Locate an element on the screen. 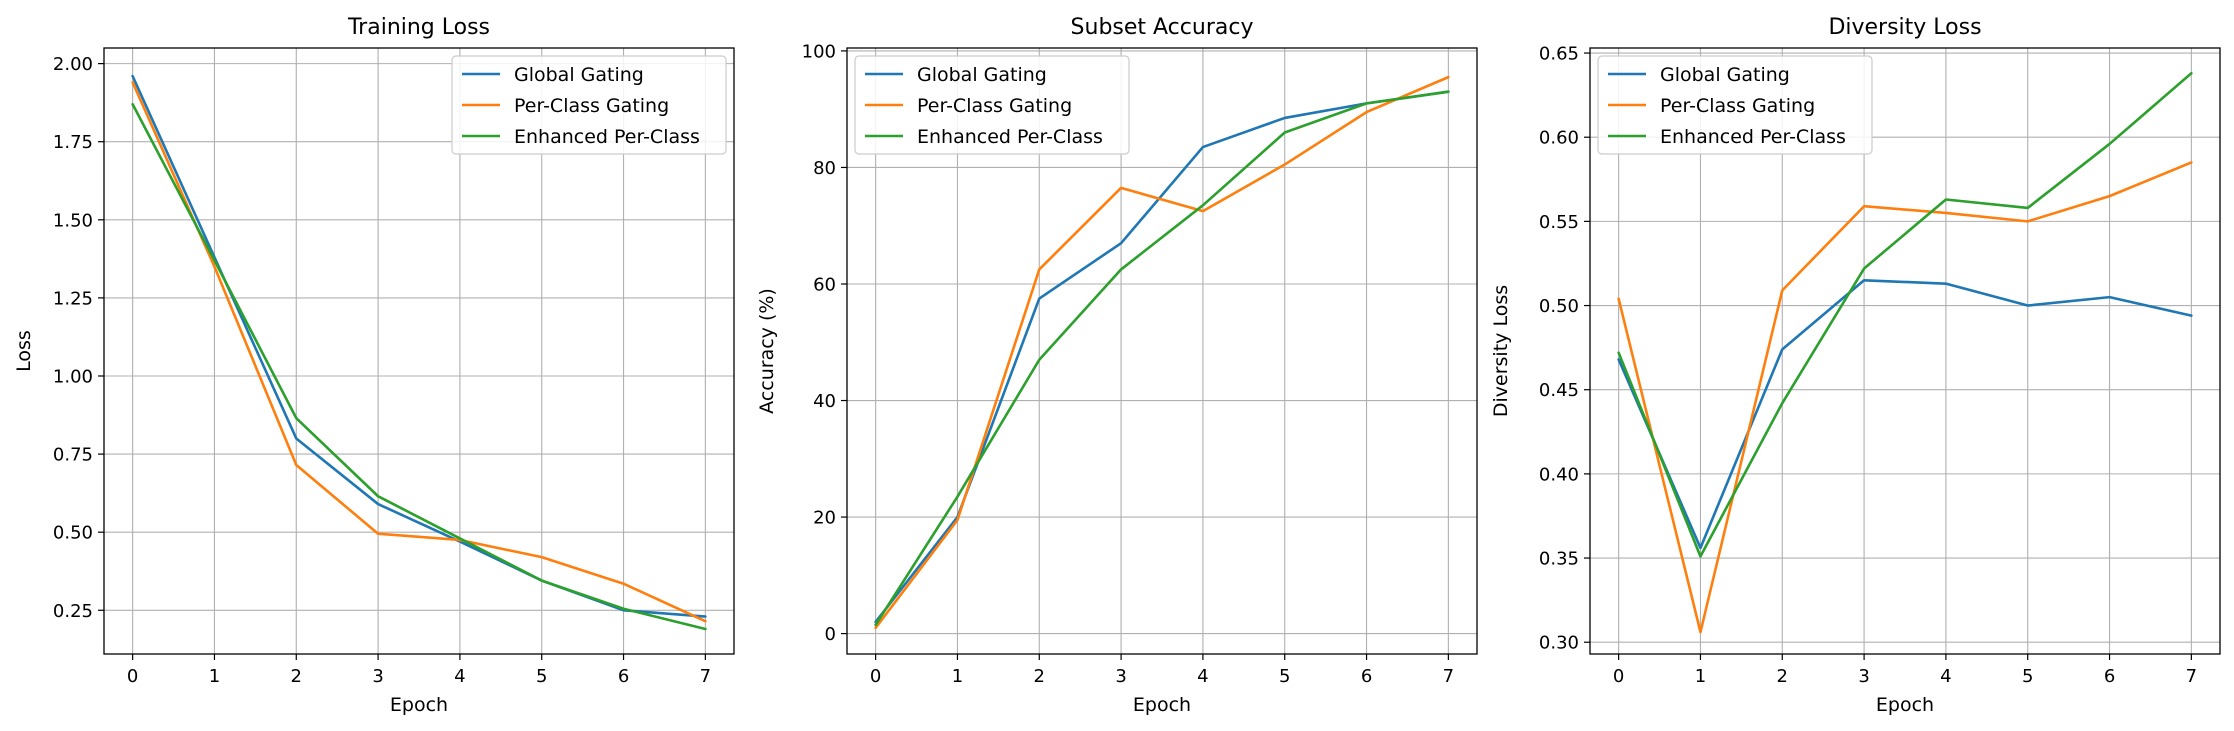  y-tick-label: 20 is located at coordinates (824, 518).